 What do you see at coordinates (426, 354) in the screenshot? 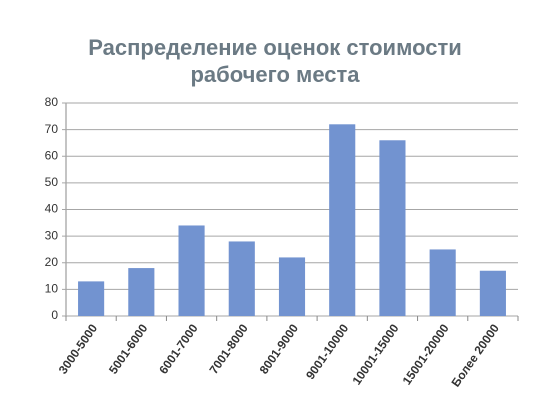
I see `x-tick-label: 15001-20000` at bounding box center [426, 354].